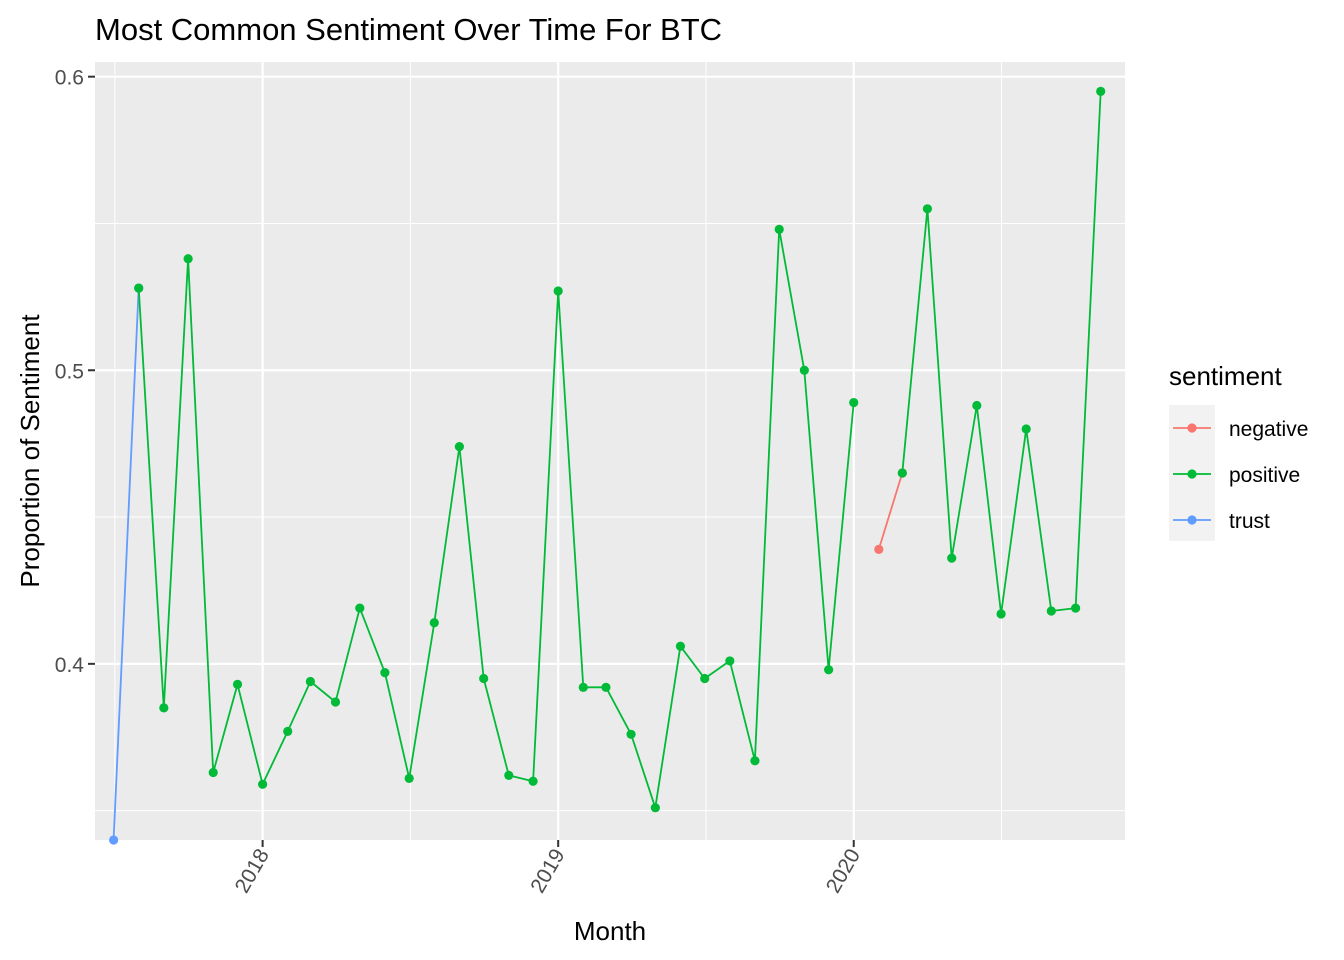 The height and width of the screenshot is (960, 1344). What do you see at coordinates (126, 564) in the screenshot?
I see `series-line-trust` at bounding box center [126, 564].